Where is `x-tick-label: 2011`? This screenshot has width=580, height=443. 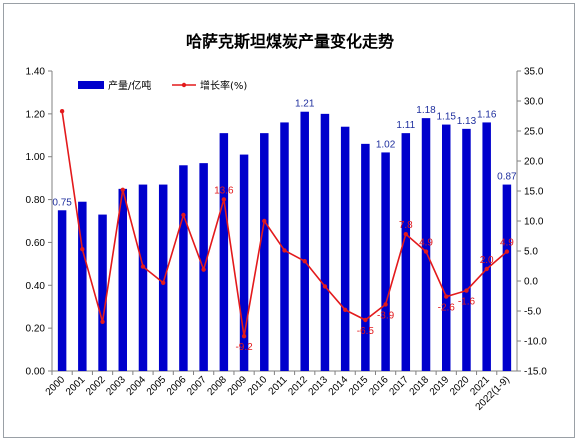 x-tick-label: 2011 is located at coordinates (278, 385).